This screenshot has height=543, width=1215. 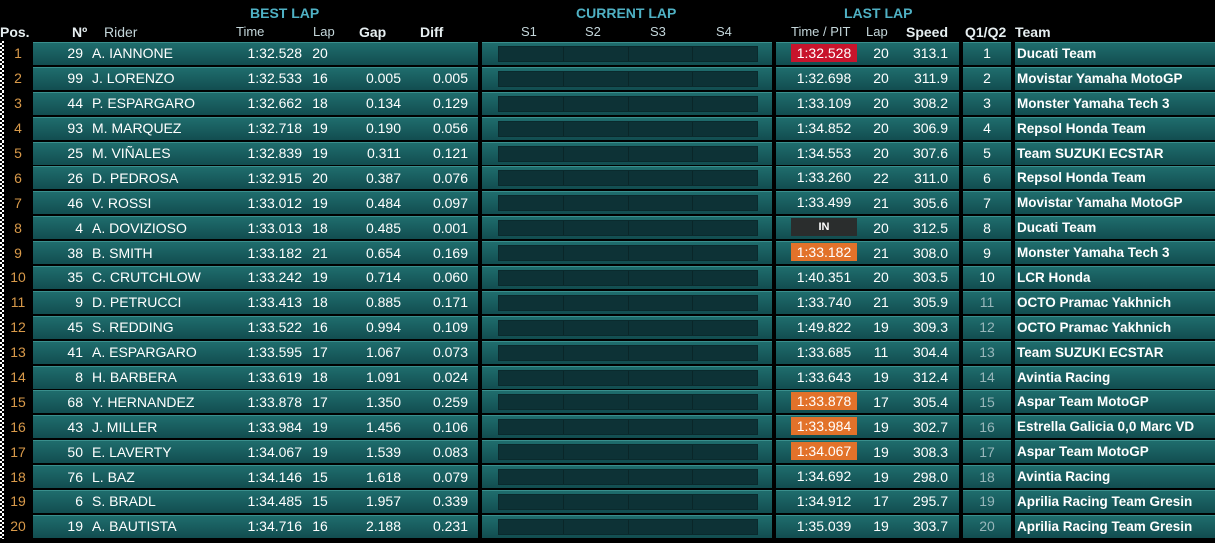 What do you see at coordinates (320, 377) in the screenshot?
I see `best-lap-number: 18` at bounding box center [320, 377].